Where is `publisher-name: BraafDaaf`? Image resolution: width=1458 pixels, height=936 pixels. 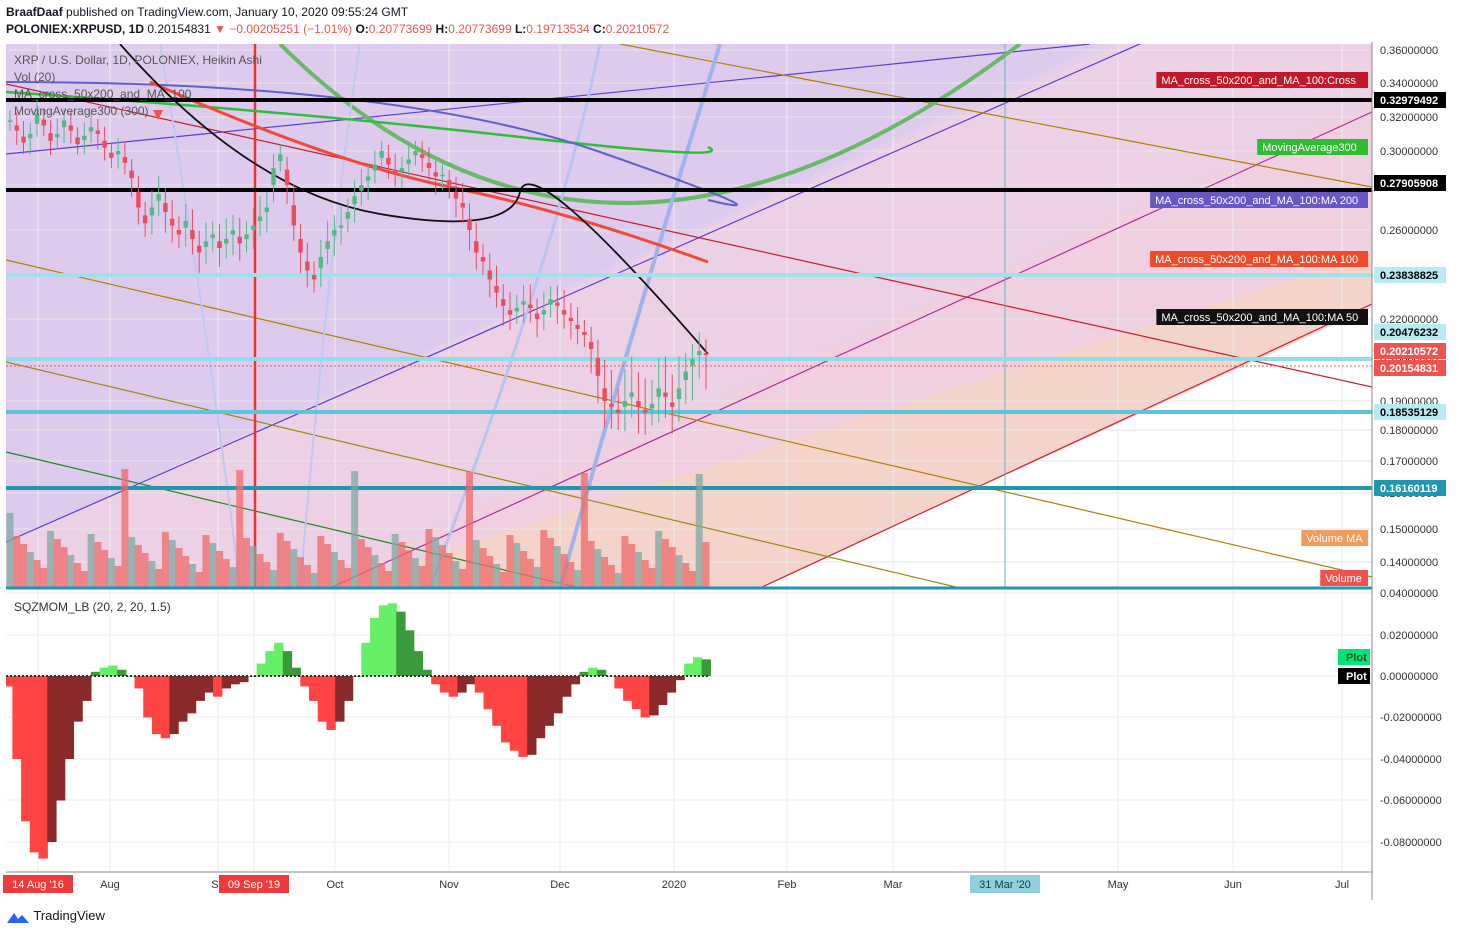 publisher-name: BraafDaaf is located at coordinates (34, 12).